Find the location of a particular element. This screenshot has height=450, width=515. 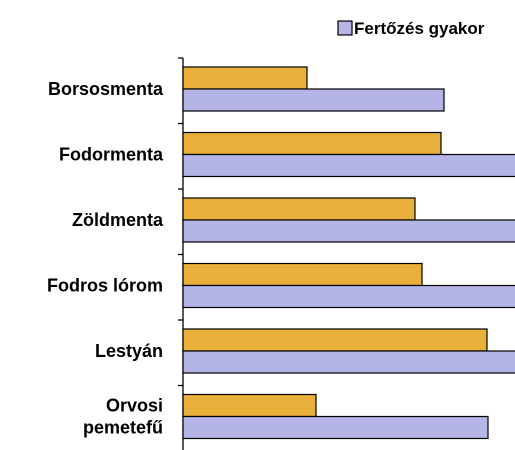

legend: Fertőzés gyakor is located at coordinates (411, 28).